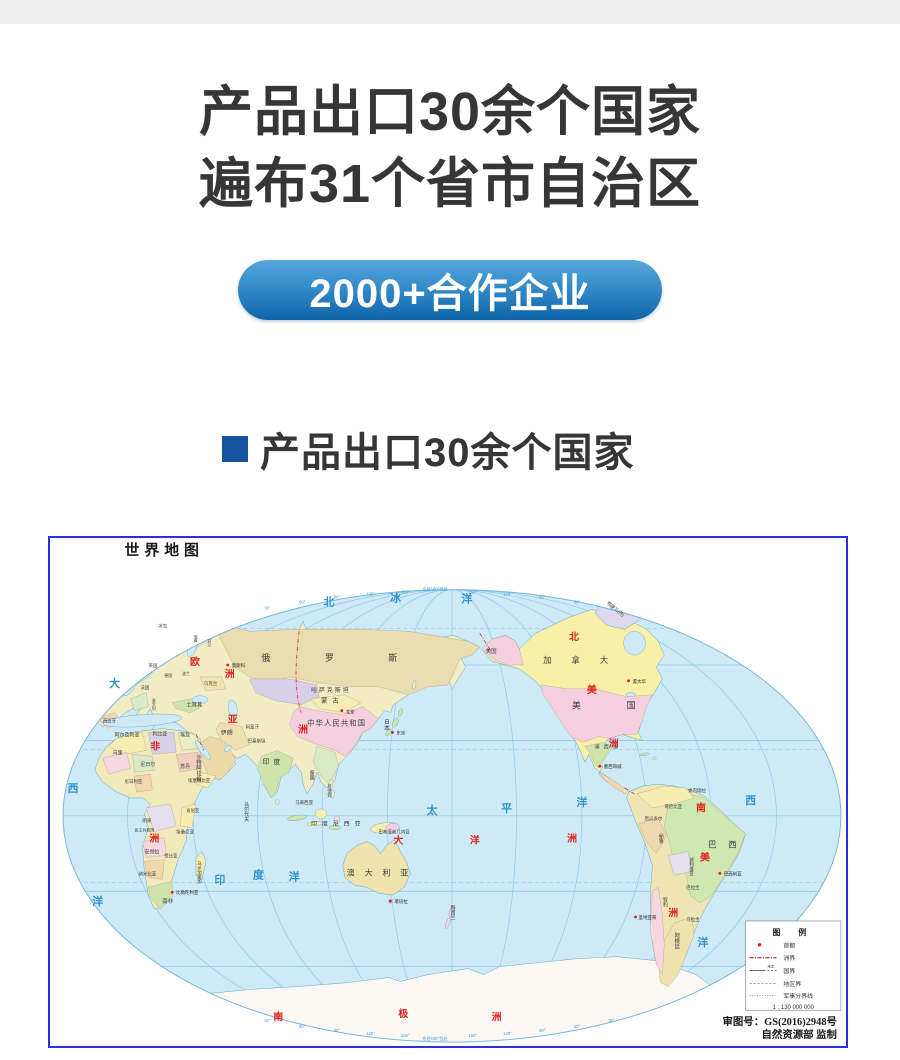 Image resolution: width=900 pixels, height=1060 pixels. I want to click on map-label: 俄罗斯, so click(356, 657).